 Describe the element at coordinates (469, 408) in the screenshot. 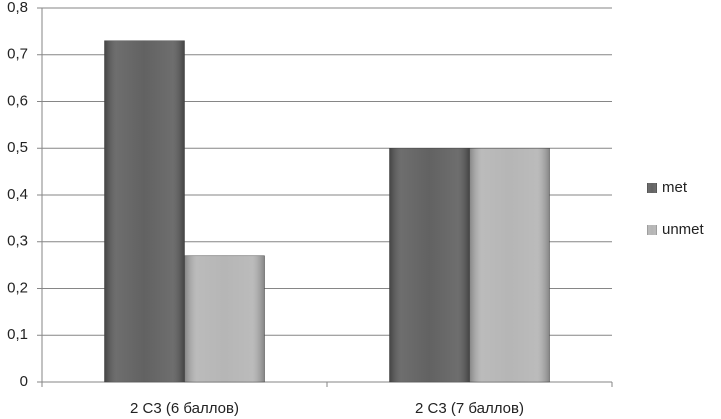

I see `x-tick-label: 2 C3 (7 баллов)` at that location.